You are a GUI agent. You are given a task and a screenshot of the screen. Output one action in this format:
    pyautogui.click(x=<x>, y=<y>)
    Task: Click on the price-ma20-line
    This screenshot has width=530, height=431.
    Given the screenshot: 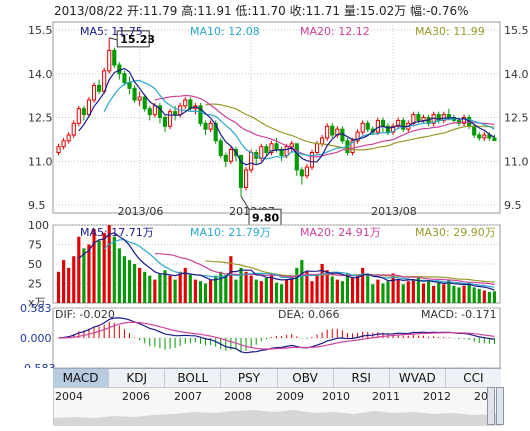 What is the action you would take?
    pyautogui.click(x=324, y=126)
    